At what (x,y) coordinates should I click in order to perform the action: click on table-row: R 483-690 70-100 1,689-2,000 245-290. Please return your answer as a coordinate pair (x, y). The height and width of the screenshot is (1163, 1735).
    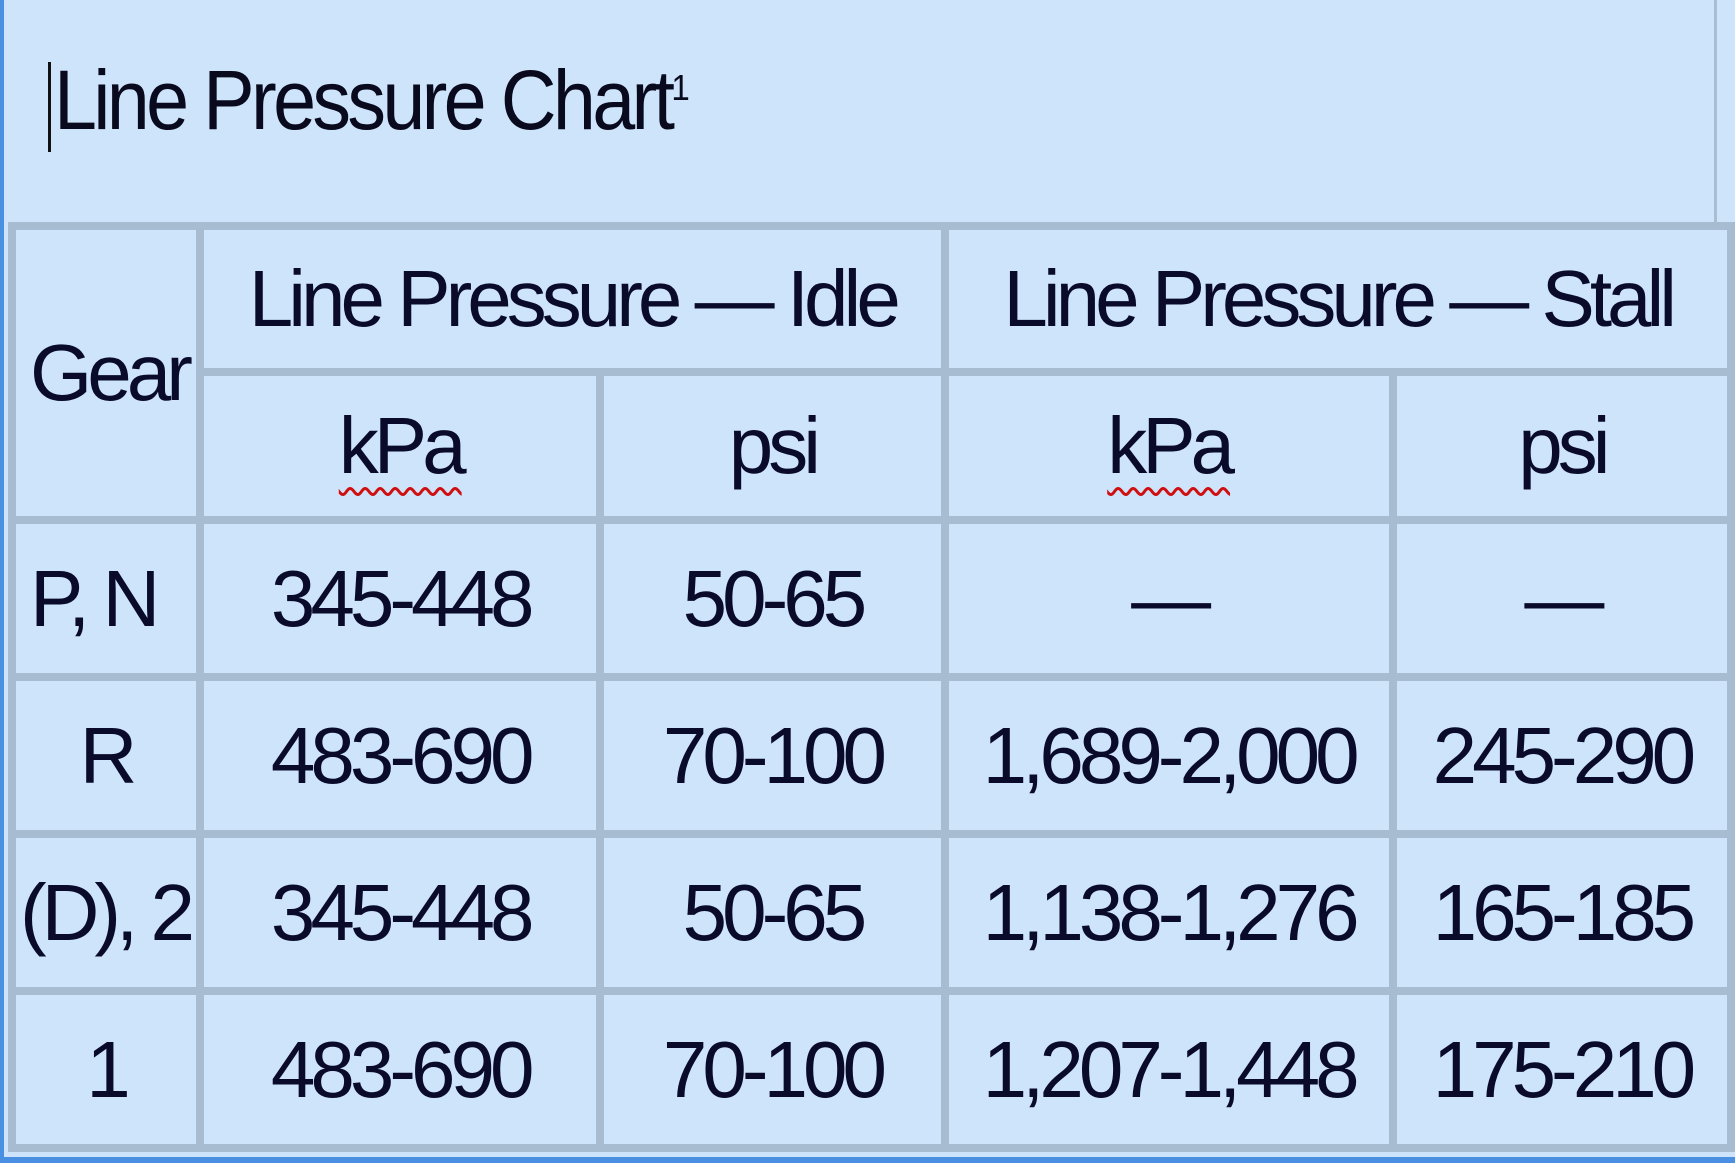
    Looking at the image, I should click on (871, 755).